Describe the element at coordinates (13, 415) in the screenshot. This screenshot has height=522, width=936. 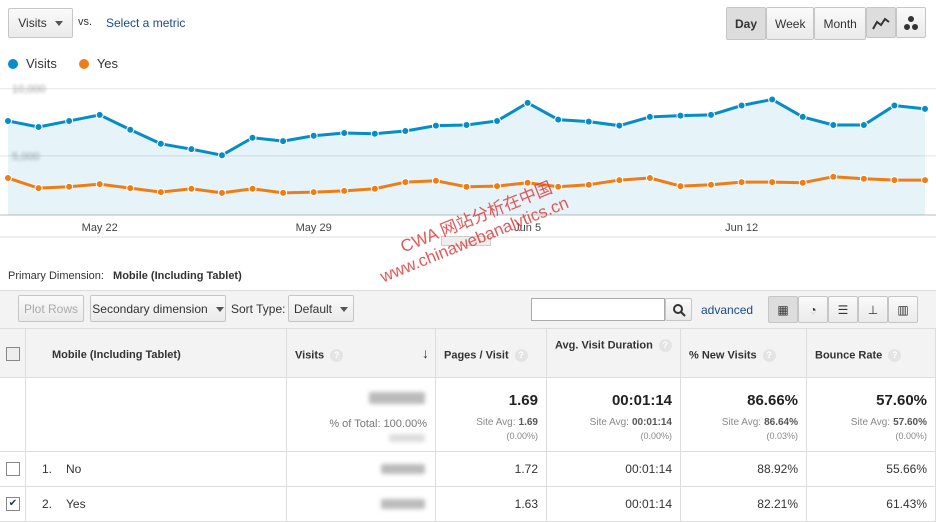
I see `table-cell` at that location.